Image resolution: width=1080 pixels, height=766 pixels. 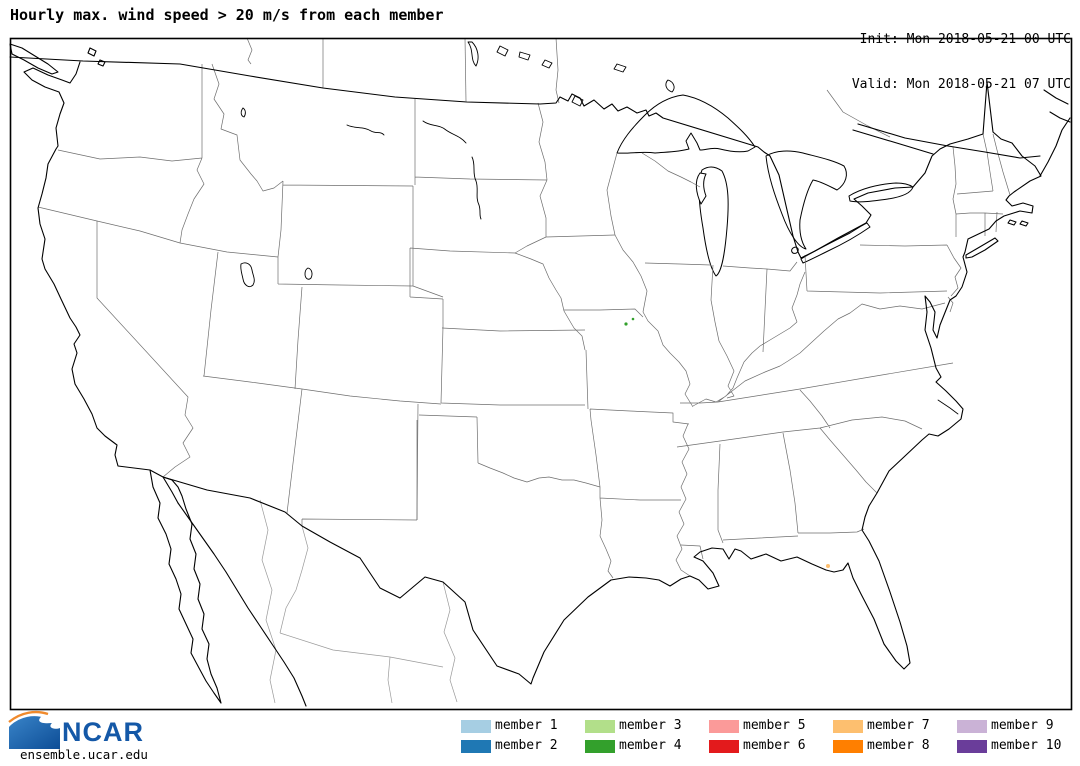 What do you see at coordinates (898, 725) in the screenshot?
I see `legend-label: member 7` at bounding box center [898, 725].